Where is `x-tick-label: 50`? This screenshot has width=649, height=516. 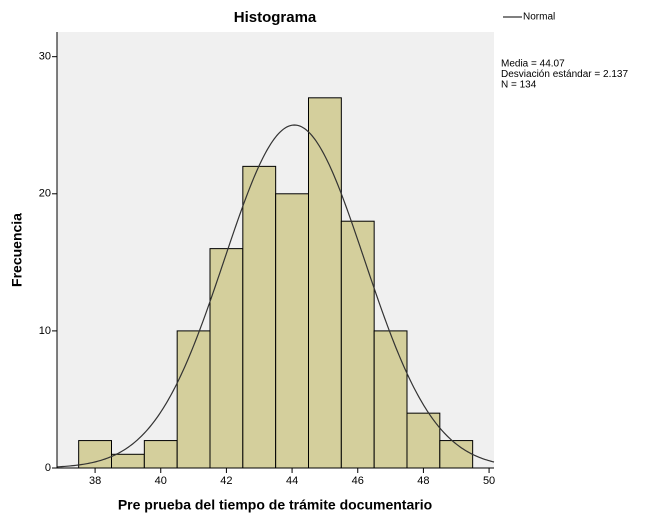 x-tick-label: 50 is located at coordinates (489, 481).